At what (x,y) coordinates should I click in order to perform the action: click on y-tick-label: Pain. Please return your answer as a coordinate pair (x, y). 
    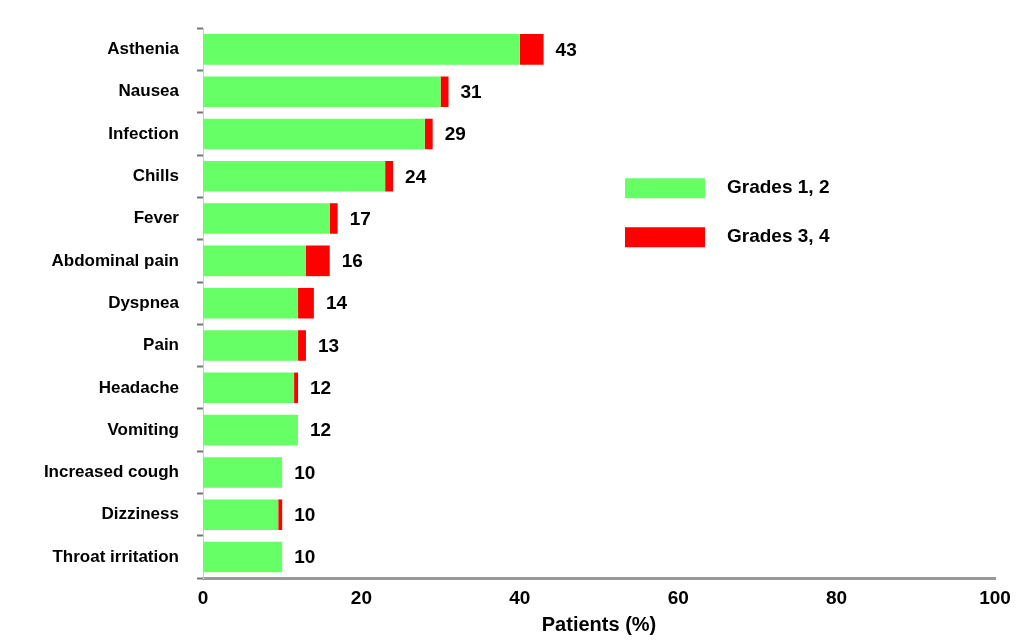
    Looking at the image, I should click on (161, 345).